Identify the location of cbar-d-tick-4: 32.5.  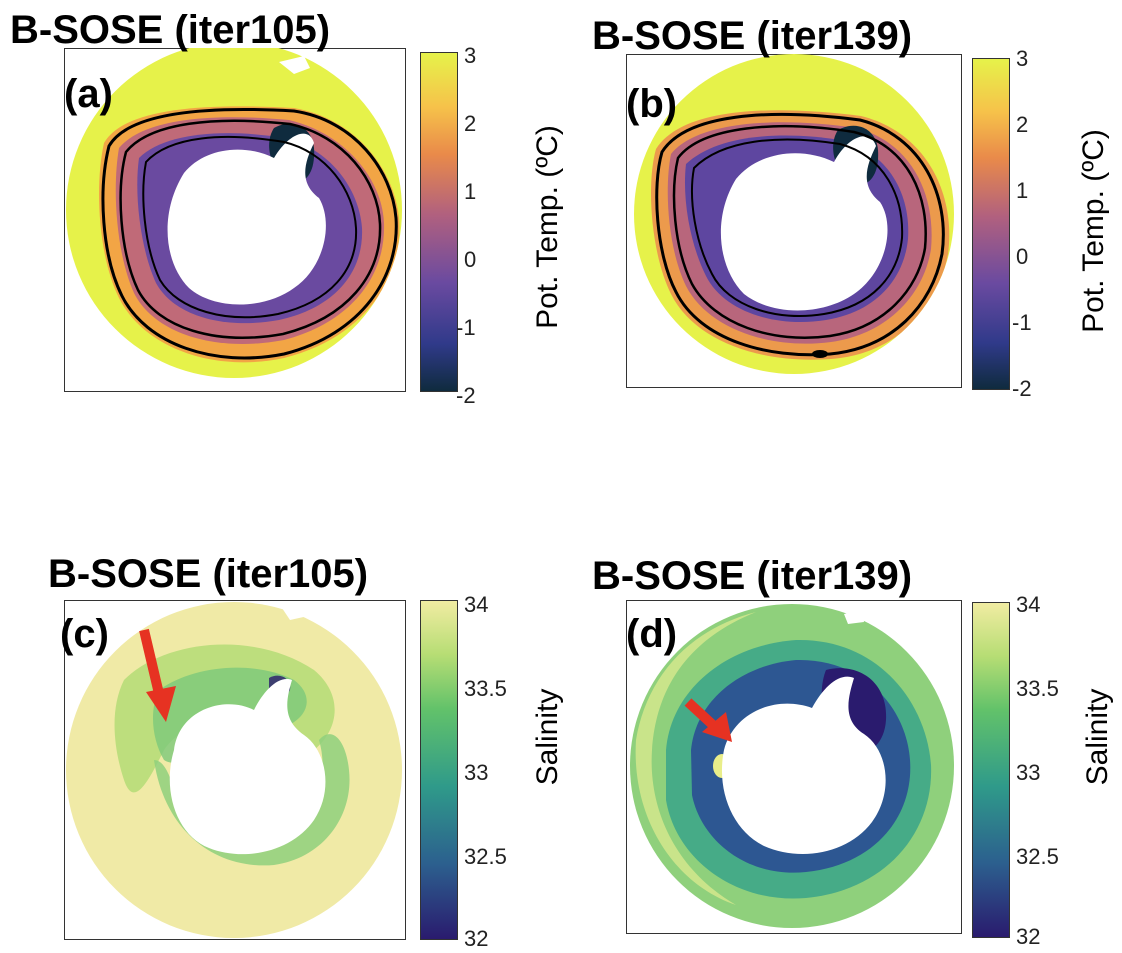
(1037, 856).